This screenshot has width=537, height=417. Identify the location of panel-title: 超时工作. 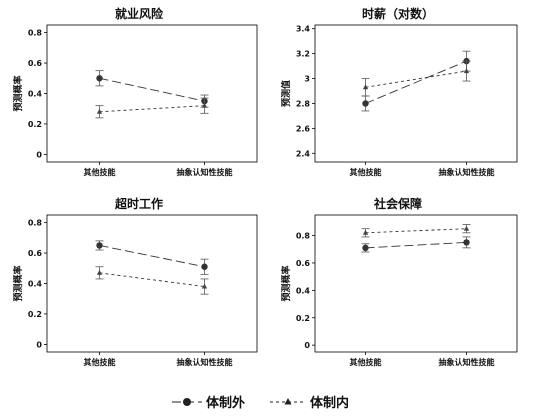
(138, 203).